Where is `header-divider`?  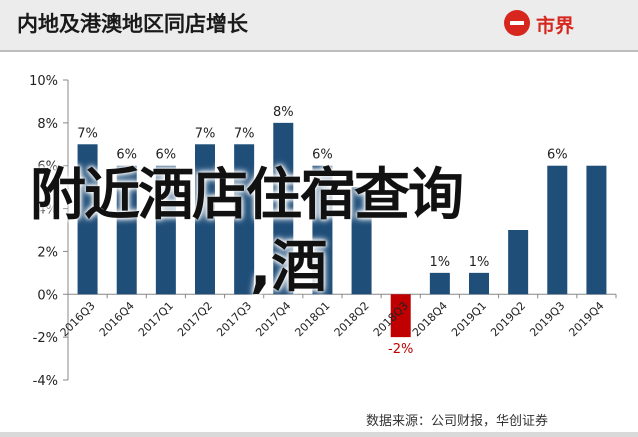 header-divider is located at coordinates (319, 51).